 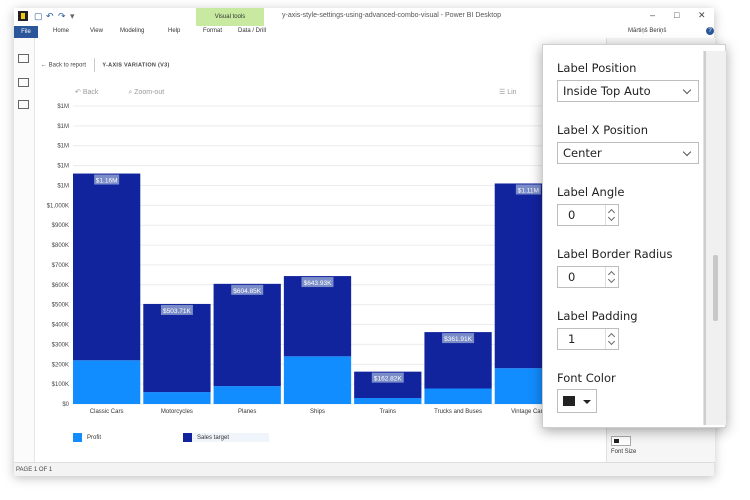 I want to click on font-color-swatch, so click(x=569, y=401).